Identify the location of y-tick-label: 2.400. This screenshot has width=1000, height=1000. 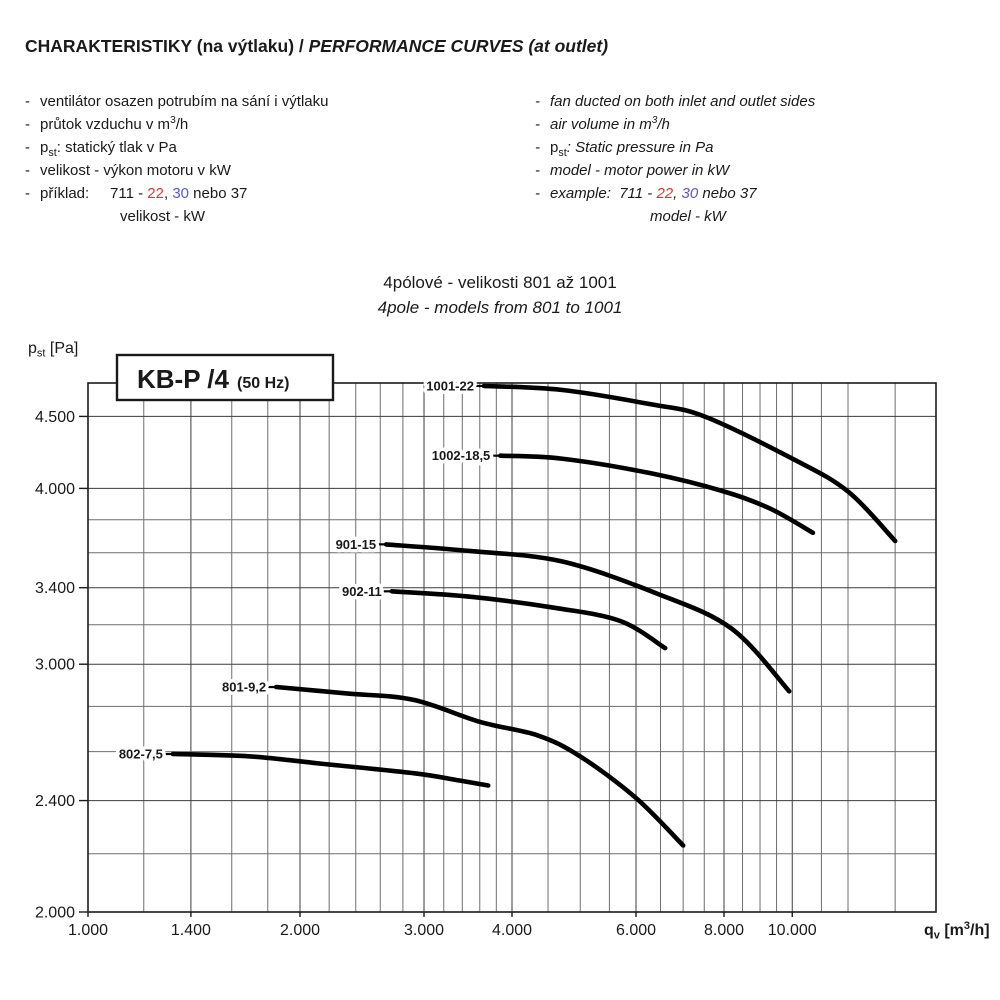
(55, 801).